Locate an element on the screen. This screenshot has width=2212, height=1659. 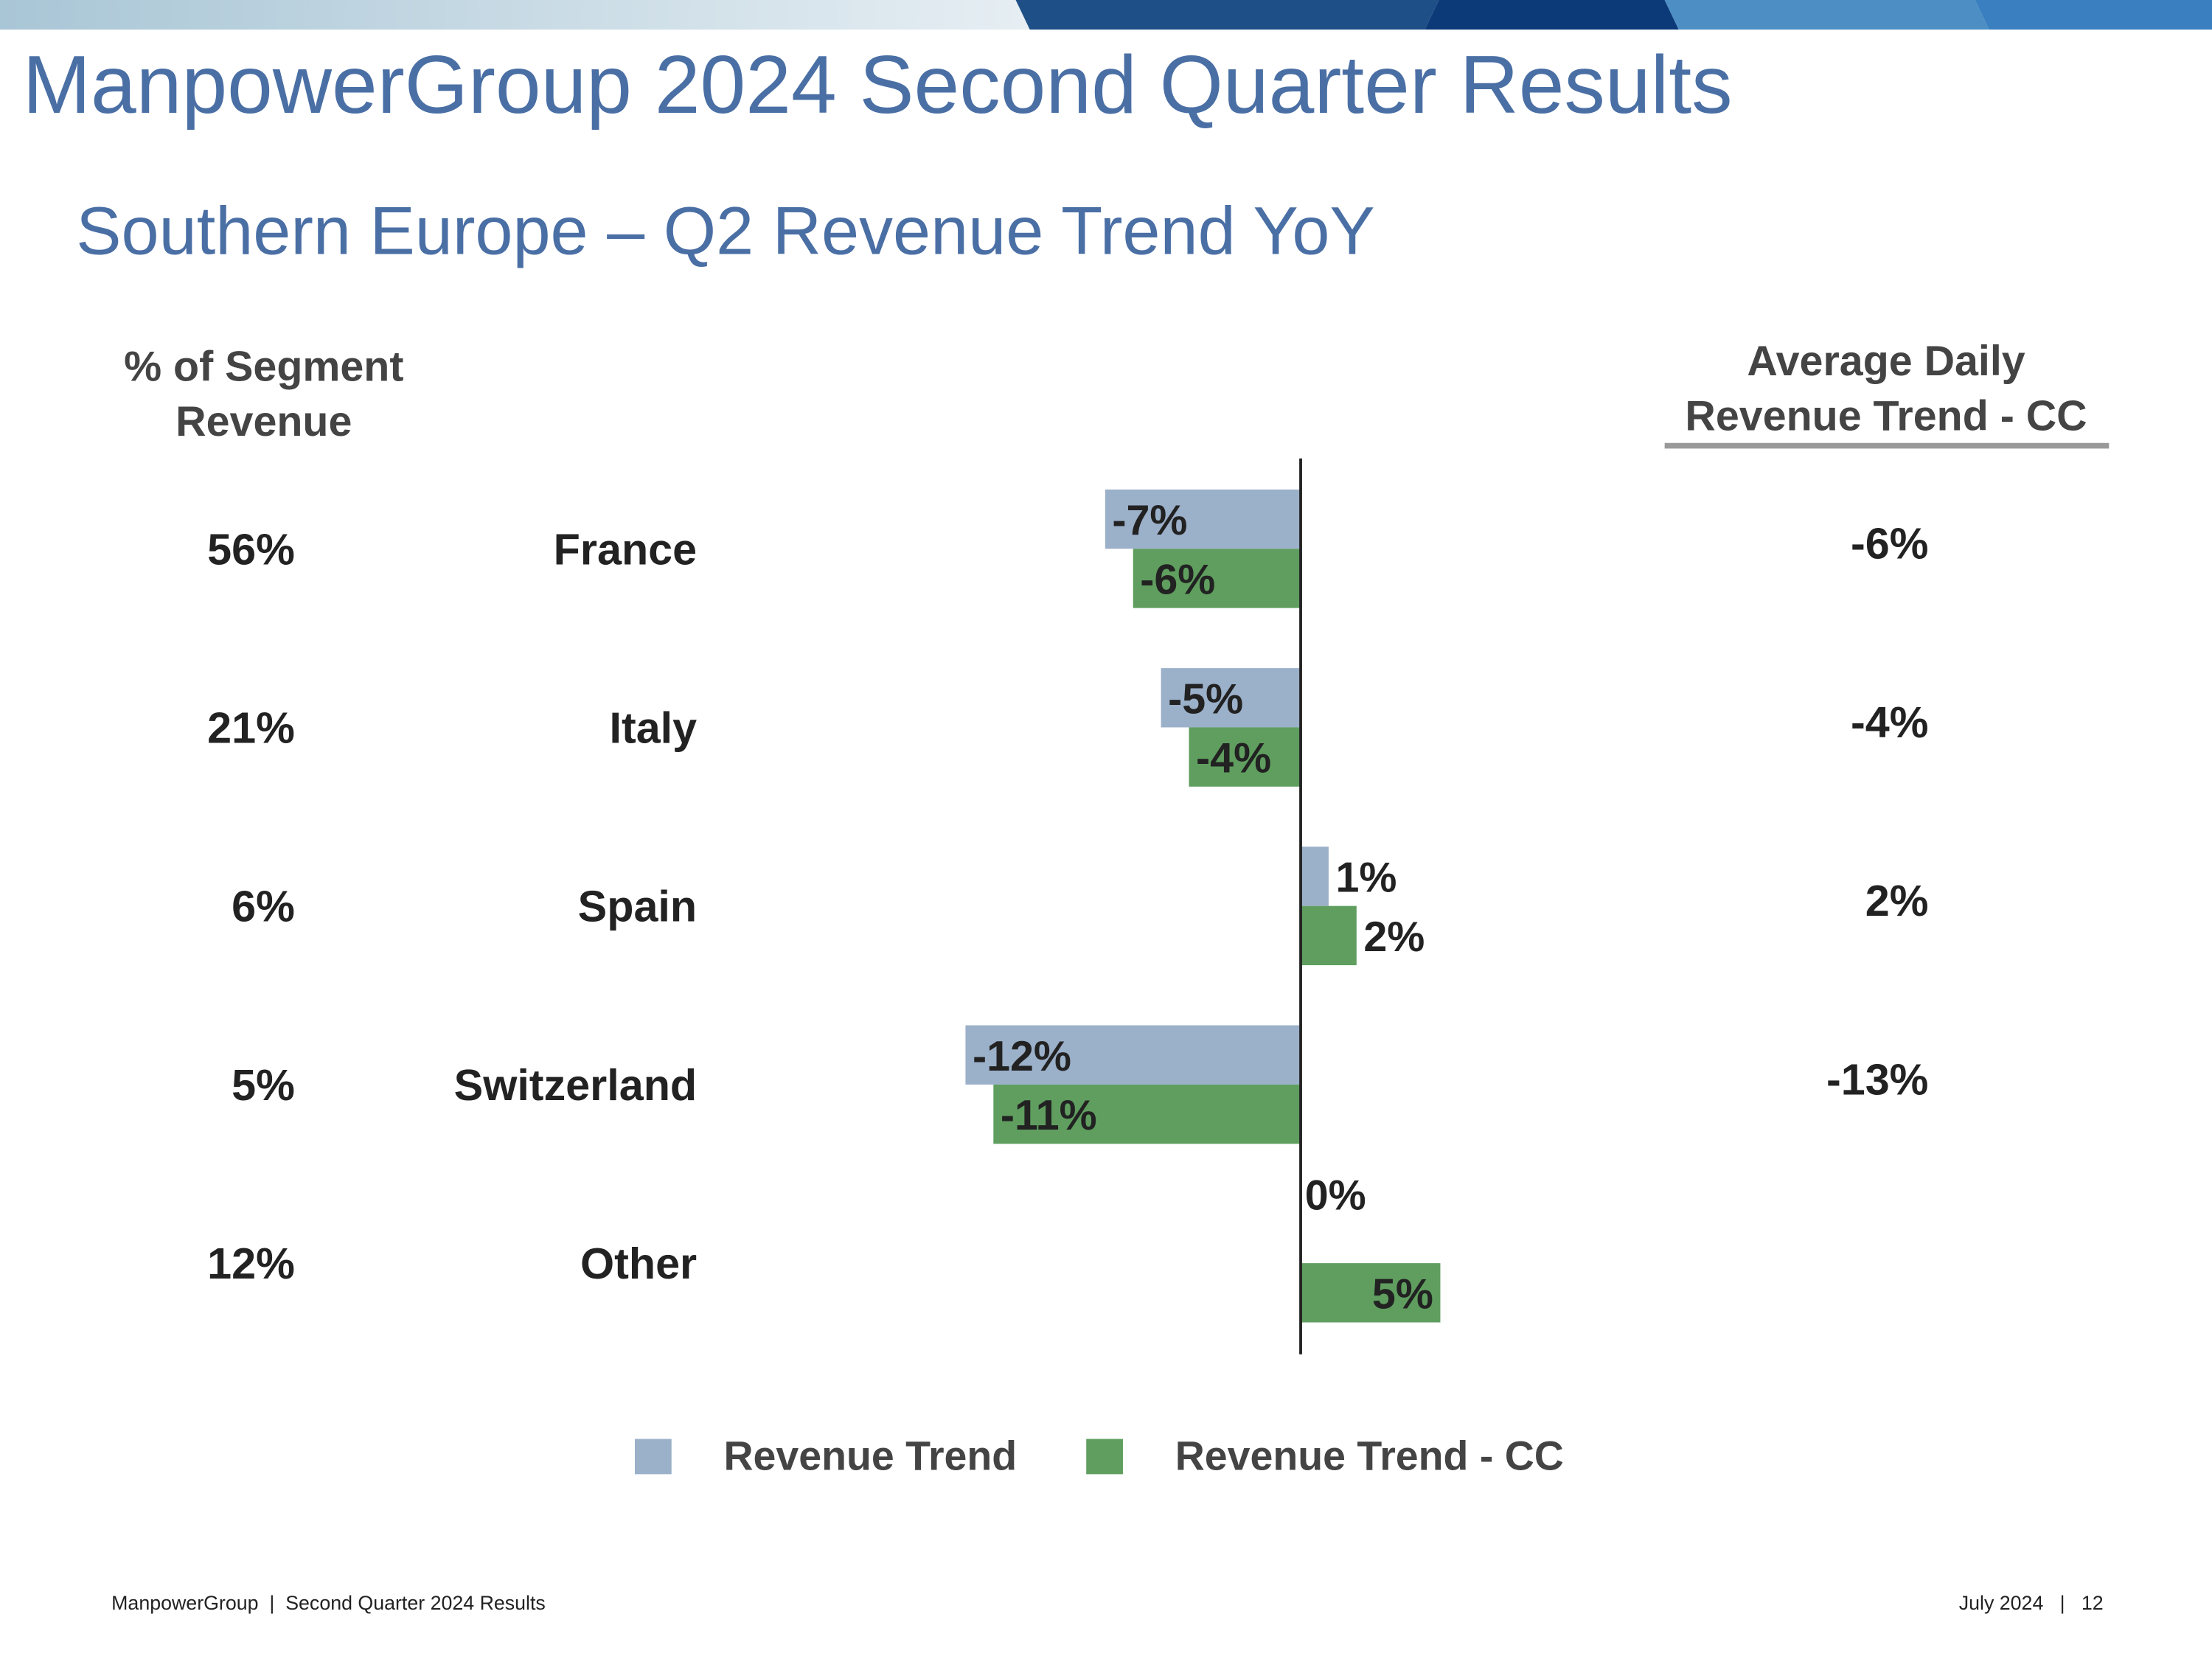
value-label: -12% is located at coordinates (1022, 1056).